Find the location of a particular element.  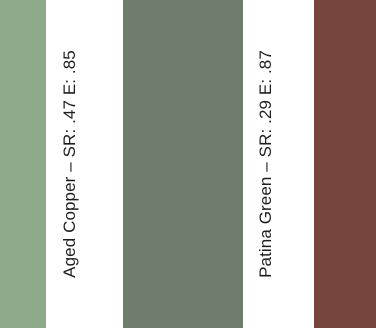

aged-copper-label: Aged Copper – SR: .47 E: .85 is located at coordinates (69, 164).